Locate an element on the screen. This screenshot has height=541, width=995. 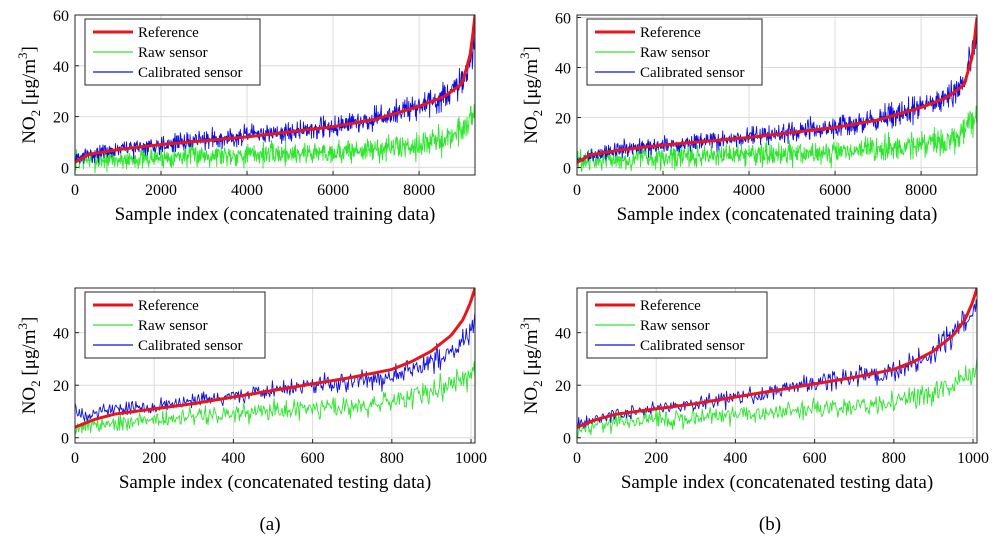
panel-label-a: (a) is located at coordinates (269, 524).